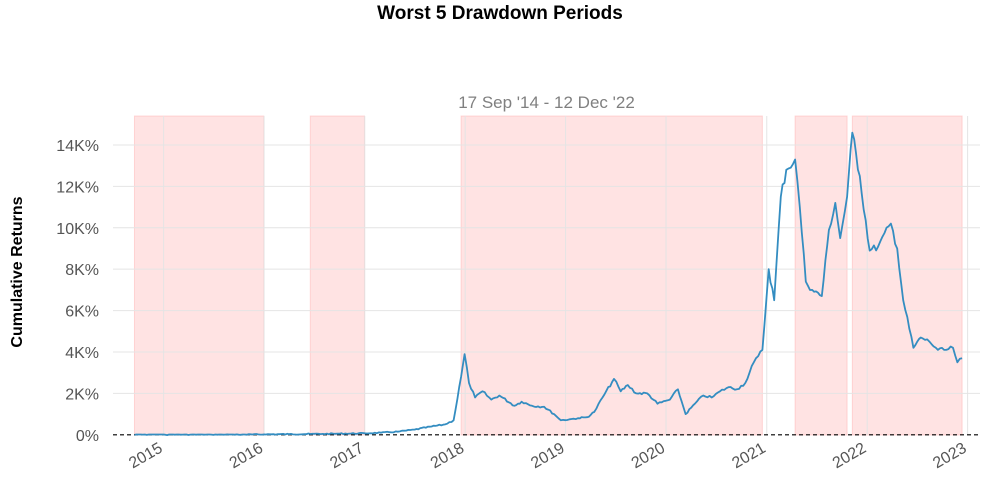 The height and width of the screenshot is (500, 1000). What do you see at coordinates (246, 456) in the screenshot?
I see `x-tick-label: 2016` at bounding box center [246, 456].